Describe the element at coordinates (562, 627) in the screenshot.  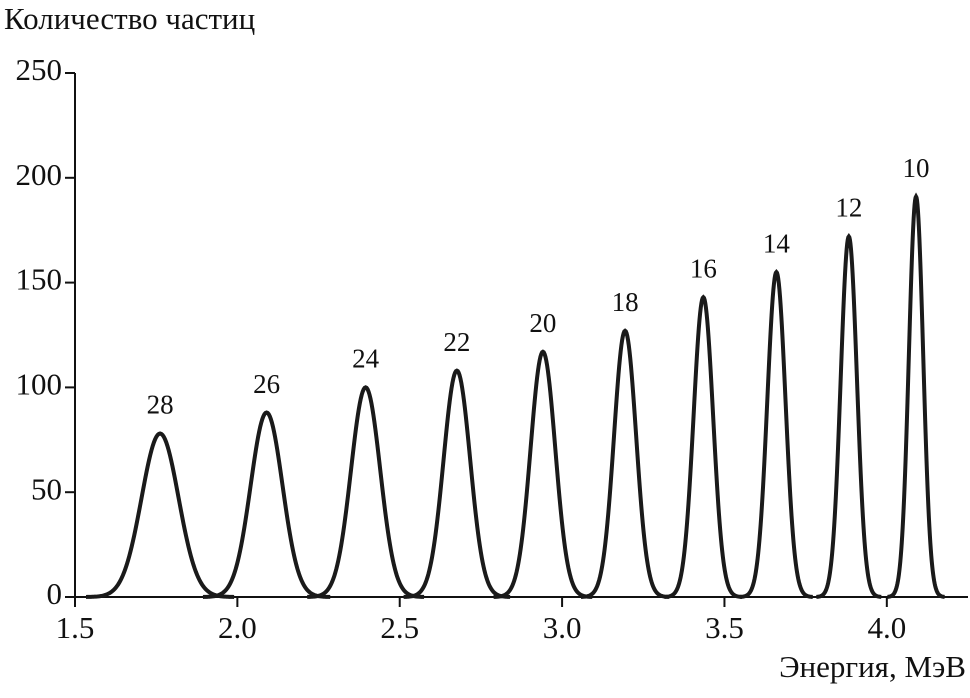
I see `x-tick-label: 3.0` at that location.